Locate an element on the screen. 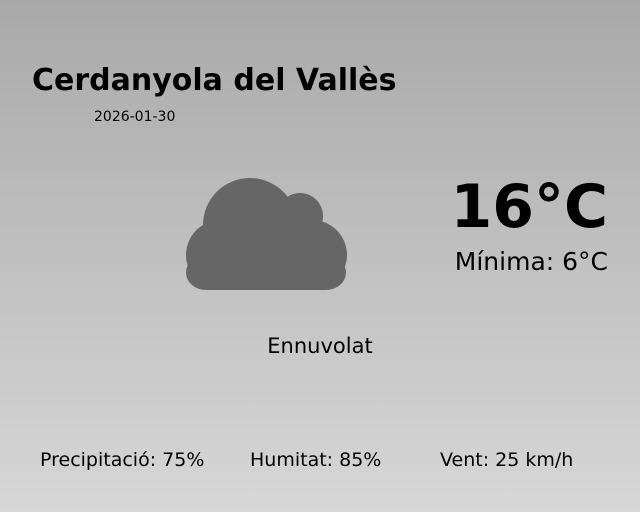 This screenshot has width=640, height=512. humidity-stat: Humitat: 85% is located at coordinates (316, 460).